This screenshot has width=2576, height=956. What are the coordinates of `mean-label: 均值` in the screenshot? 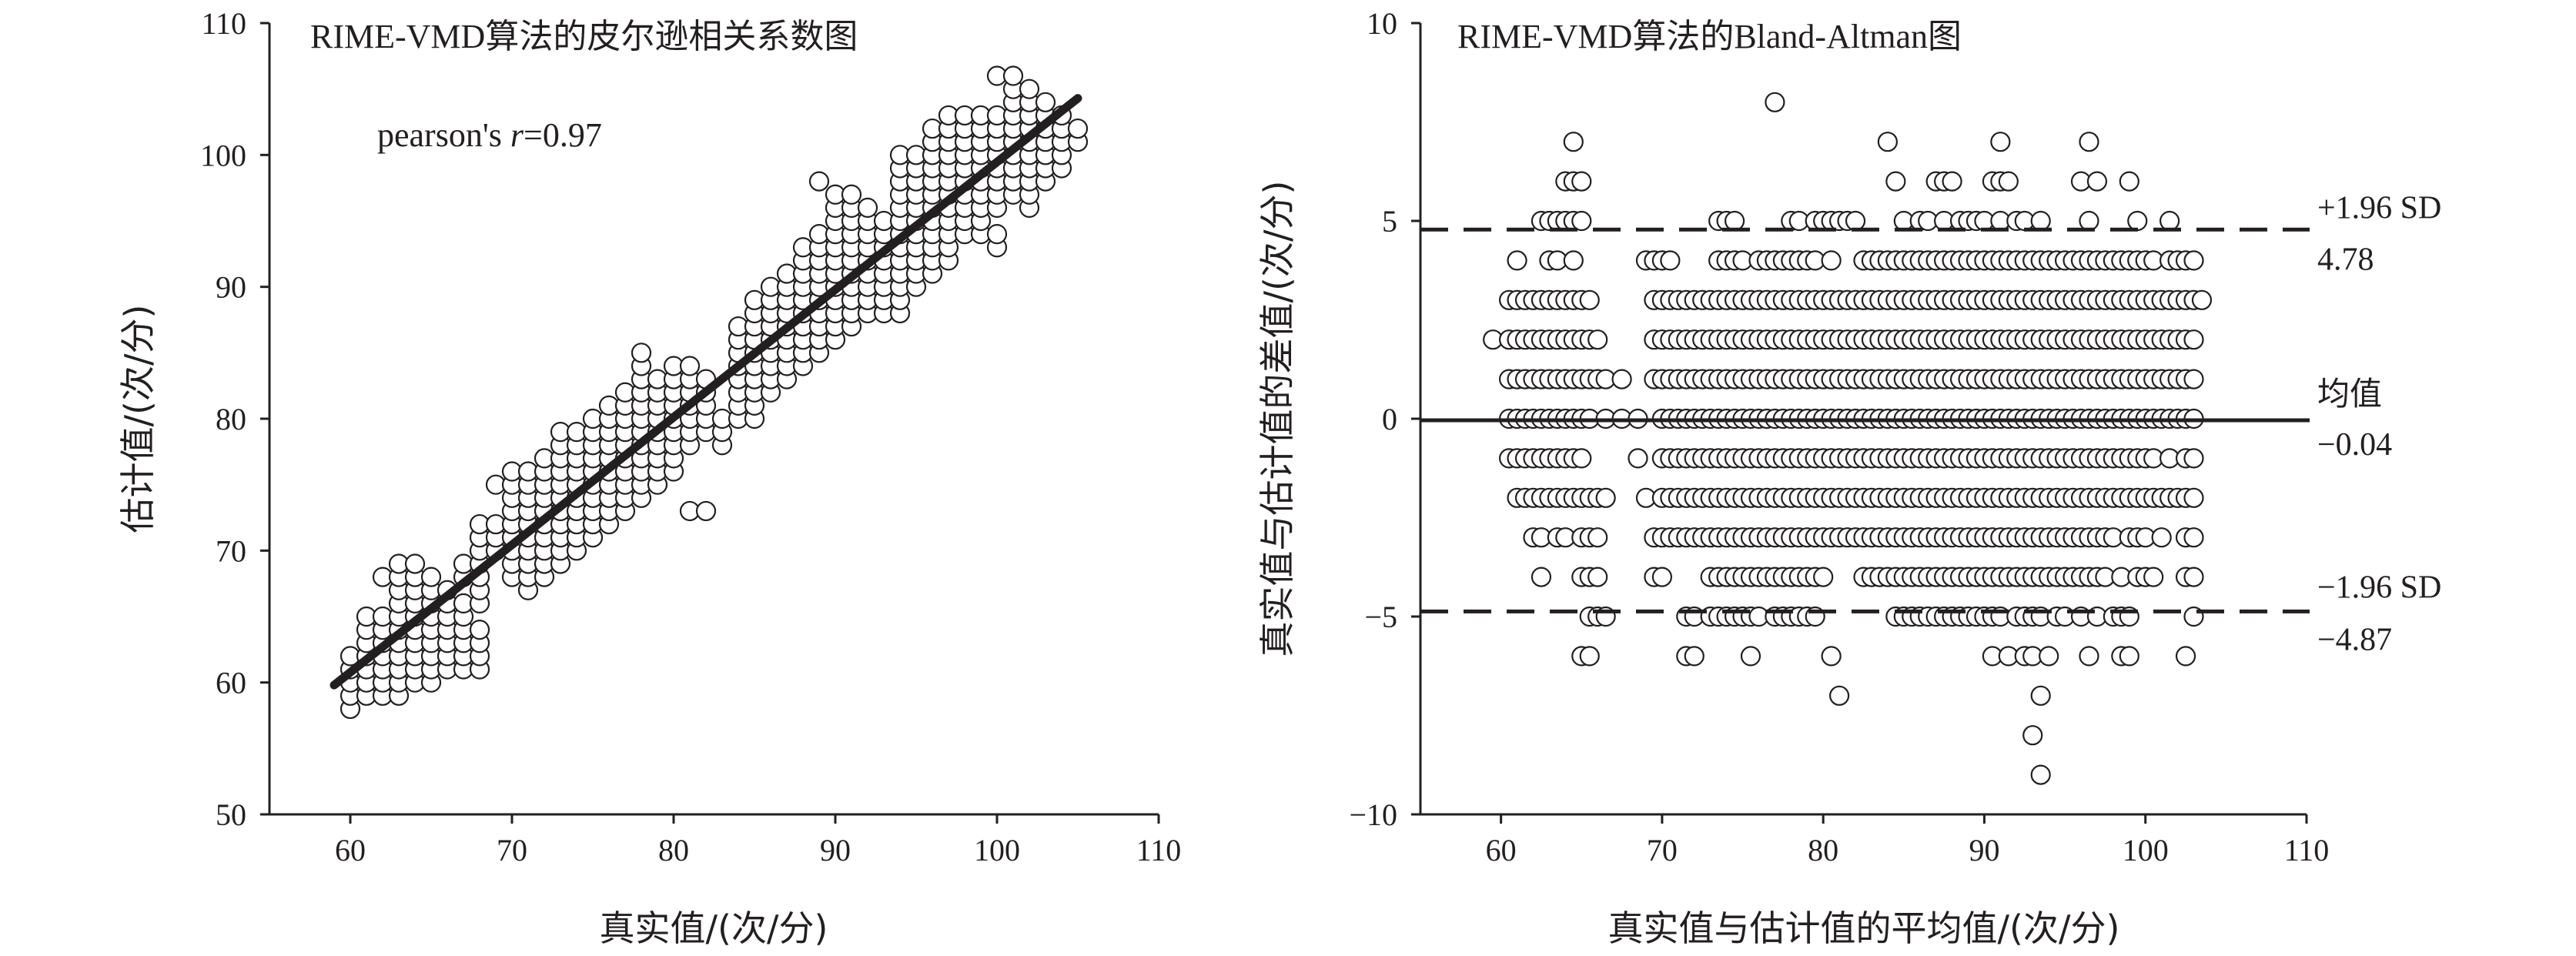 It's located at (2349, 394).